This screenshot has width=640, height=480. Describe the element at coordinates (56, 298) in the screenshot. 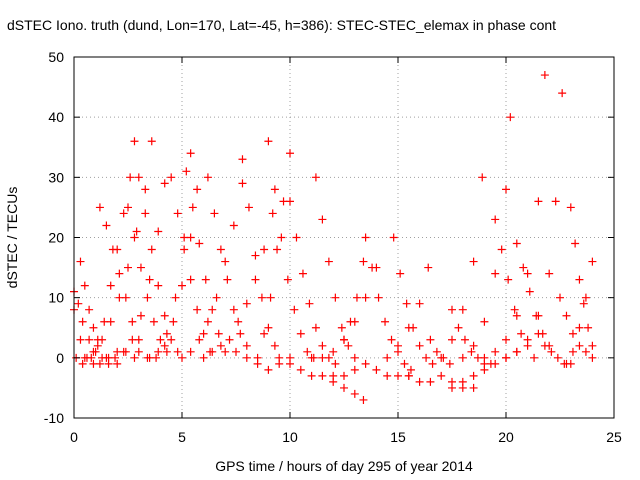

I see `y-tick-label: 10` at that location.